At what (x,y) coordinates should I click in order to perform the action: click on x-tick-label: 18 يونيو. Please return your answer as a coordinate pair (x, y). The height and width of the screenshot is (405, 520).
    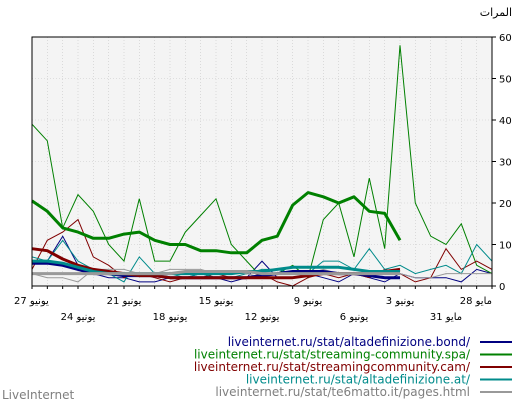
    Looking at the image, I should click on (170, 317).